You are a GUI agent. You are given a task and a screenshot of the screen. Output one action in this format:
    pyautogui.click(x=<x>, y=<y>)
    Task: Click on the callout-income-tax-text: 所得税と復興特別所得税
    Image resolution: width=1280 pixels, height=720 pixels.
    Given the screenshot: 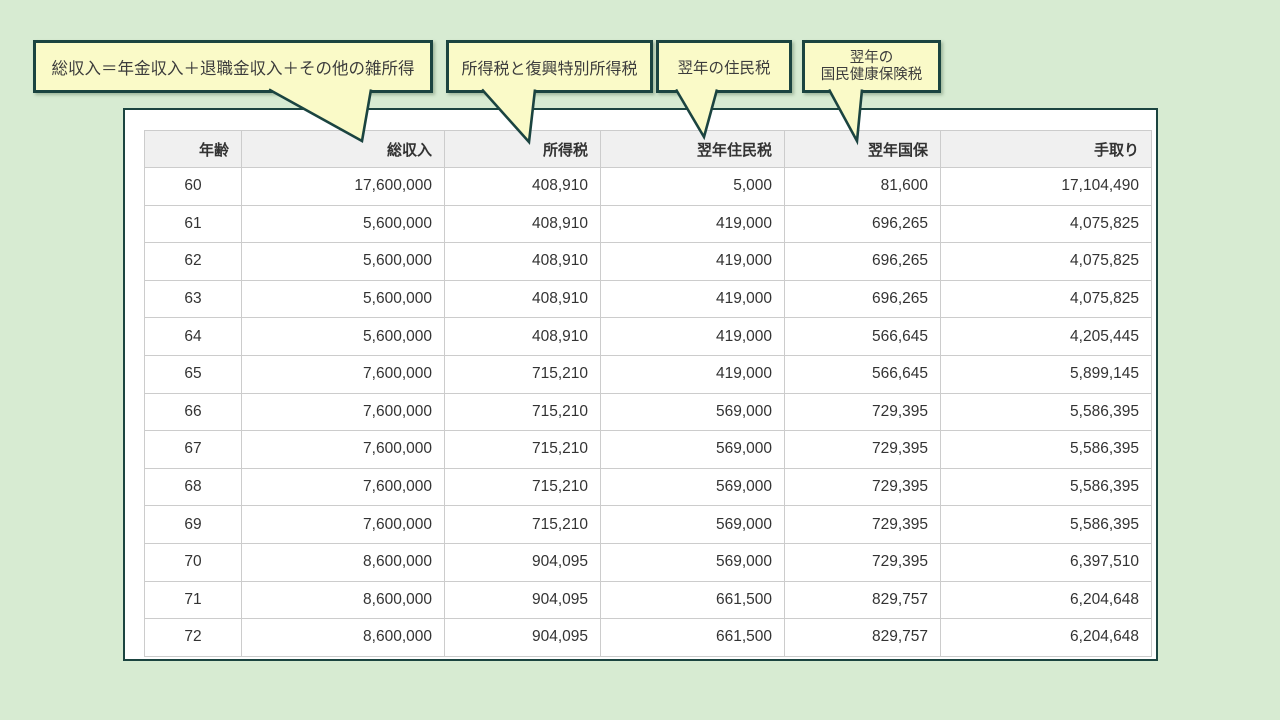 What is the action you would take?
    pyautogui.click(x=549, y=69)
    